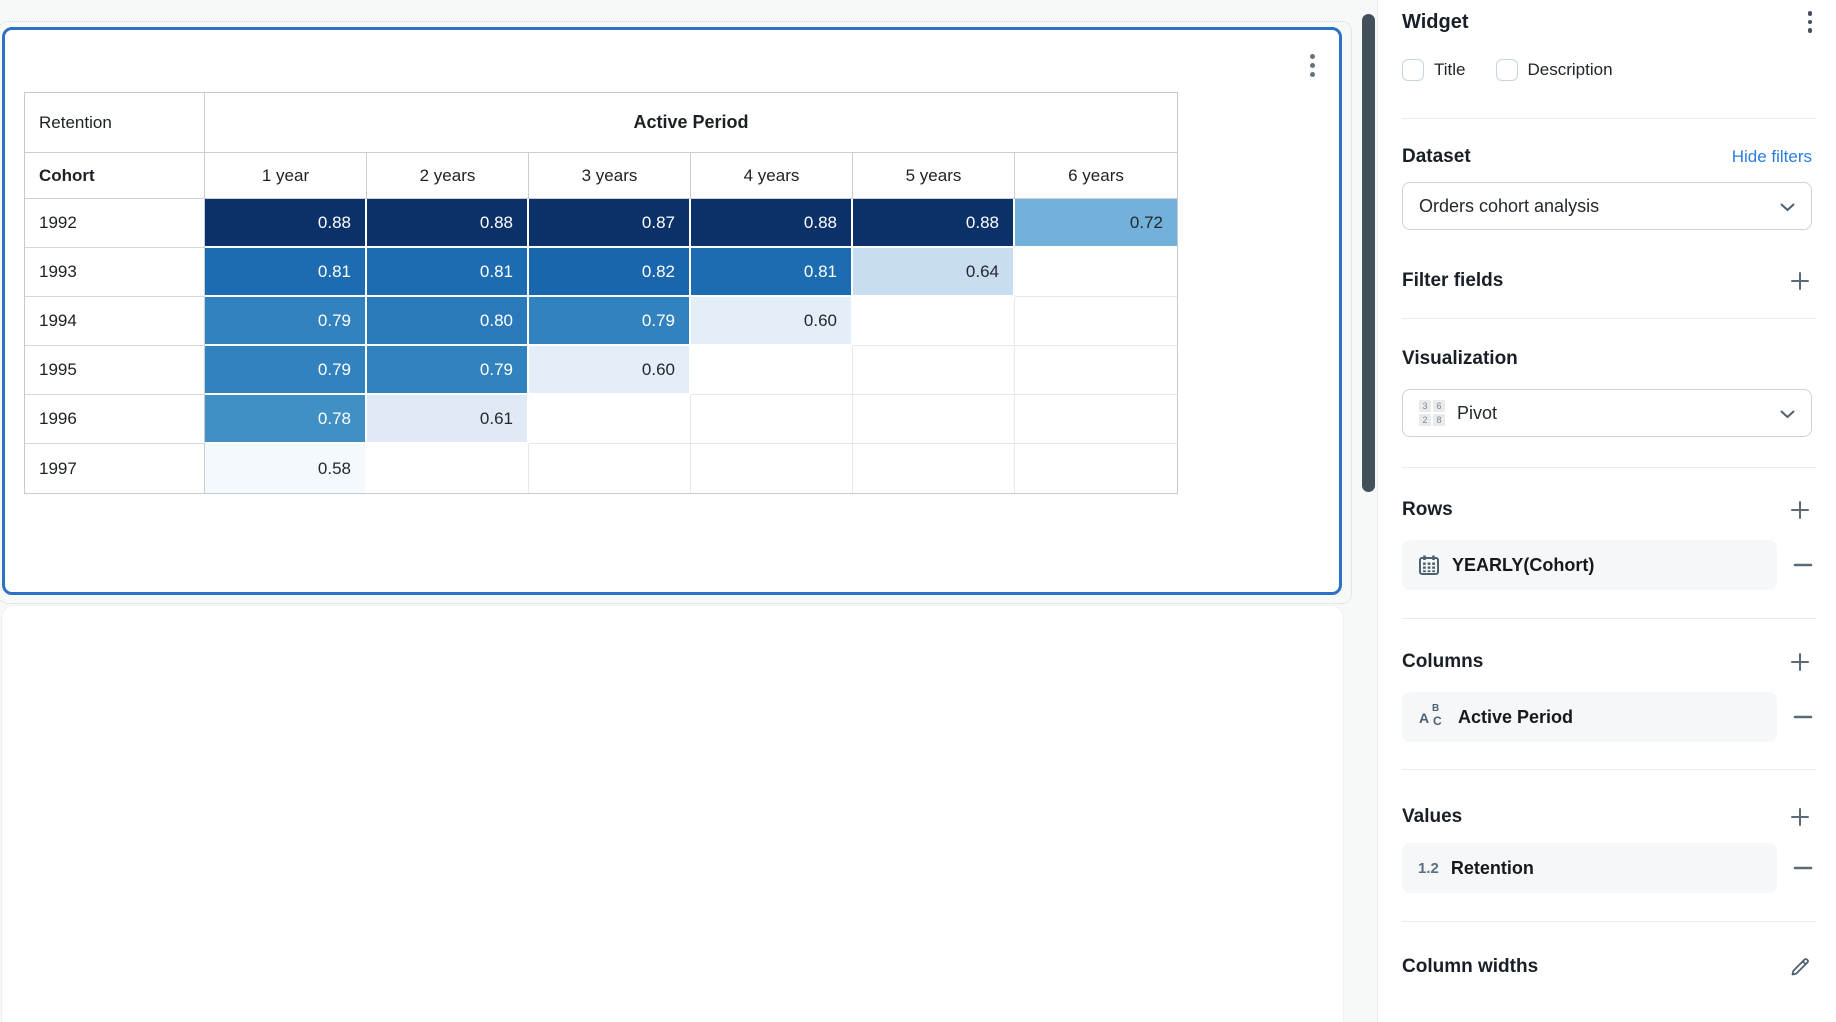 This screenshot has width=1836, height=1022. I want to click on sidebar-title: Widget, so click(1435, 21).